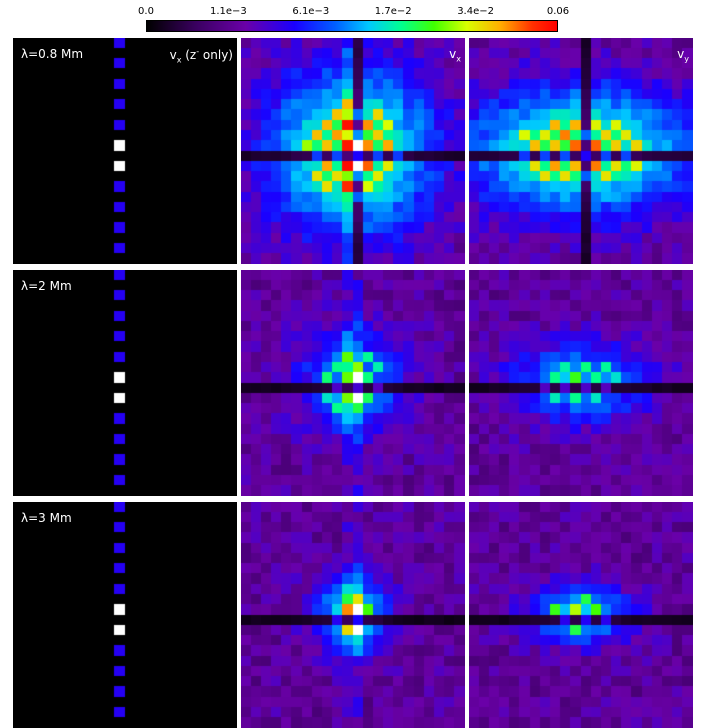 This screenshot has width=706, height=728. I want to click on colorbar-tick-label: 1.1e−3, so click(228, 11).